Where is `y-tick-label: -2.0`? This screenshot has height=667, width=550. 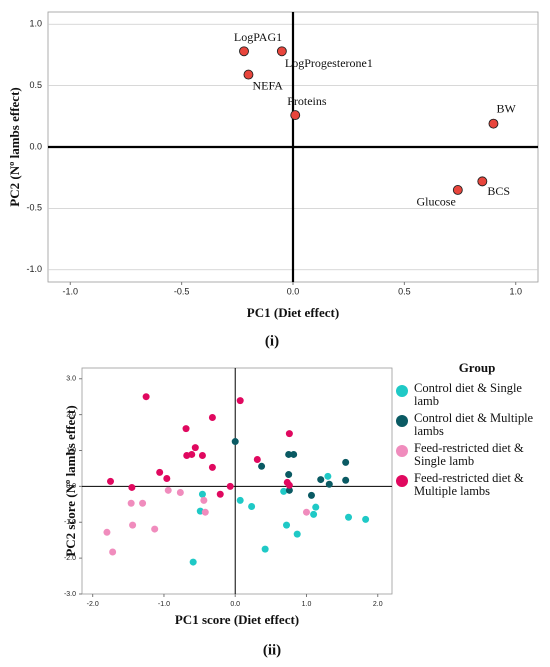
y-tick-label: -2.0 is located at coordinates (70, 558).